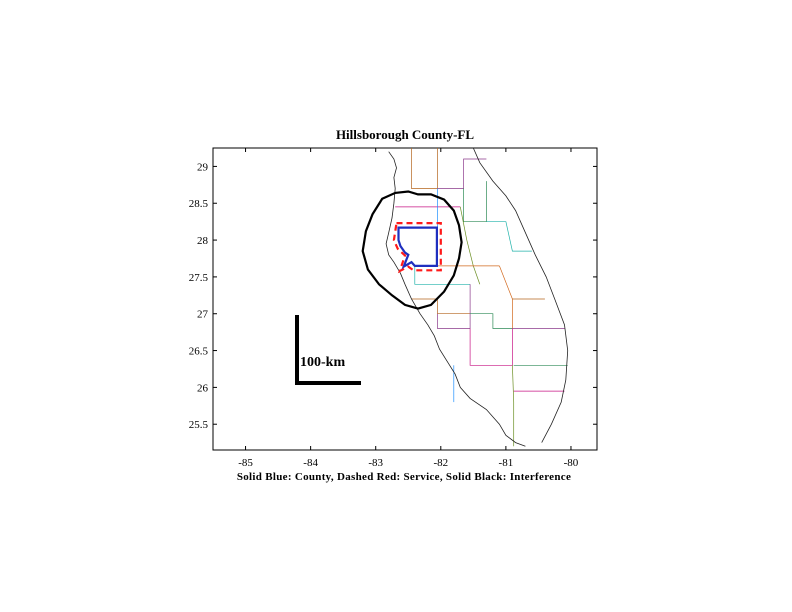 Image resolution: width=792 pixels, height=612 pixels. I want to click on east-coastline, so click(520, 295).